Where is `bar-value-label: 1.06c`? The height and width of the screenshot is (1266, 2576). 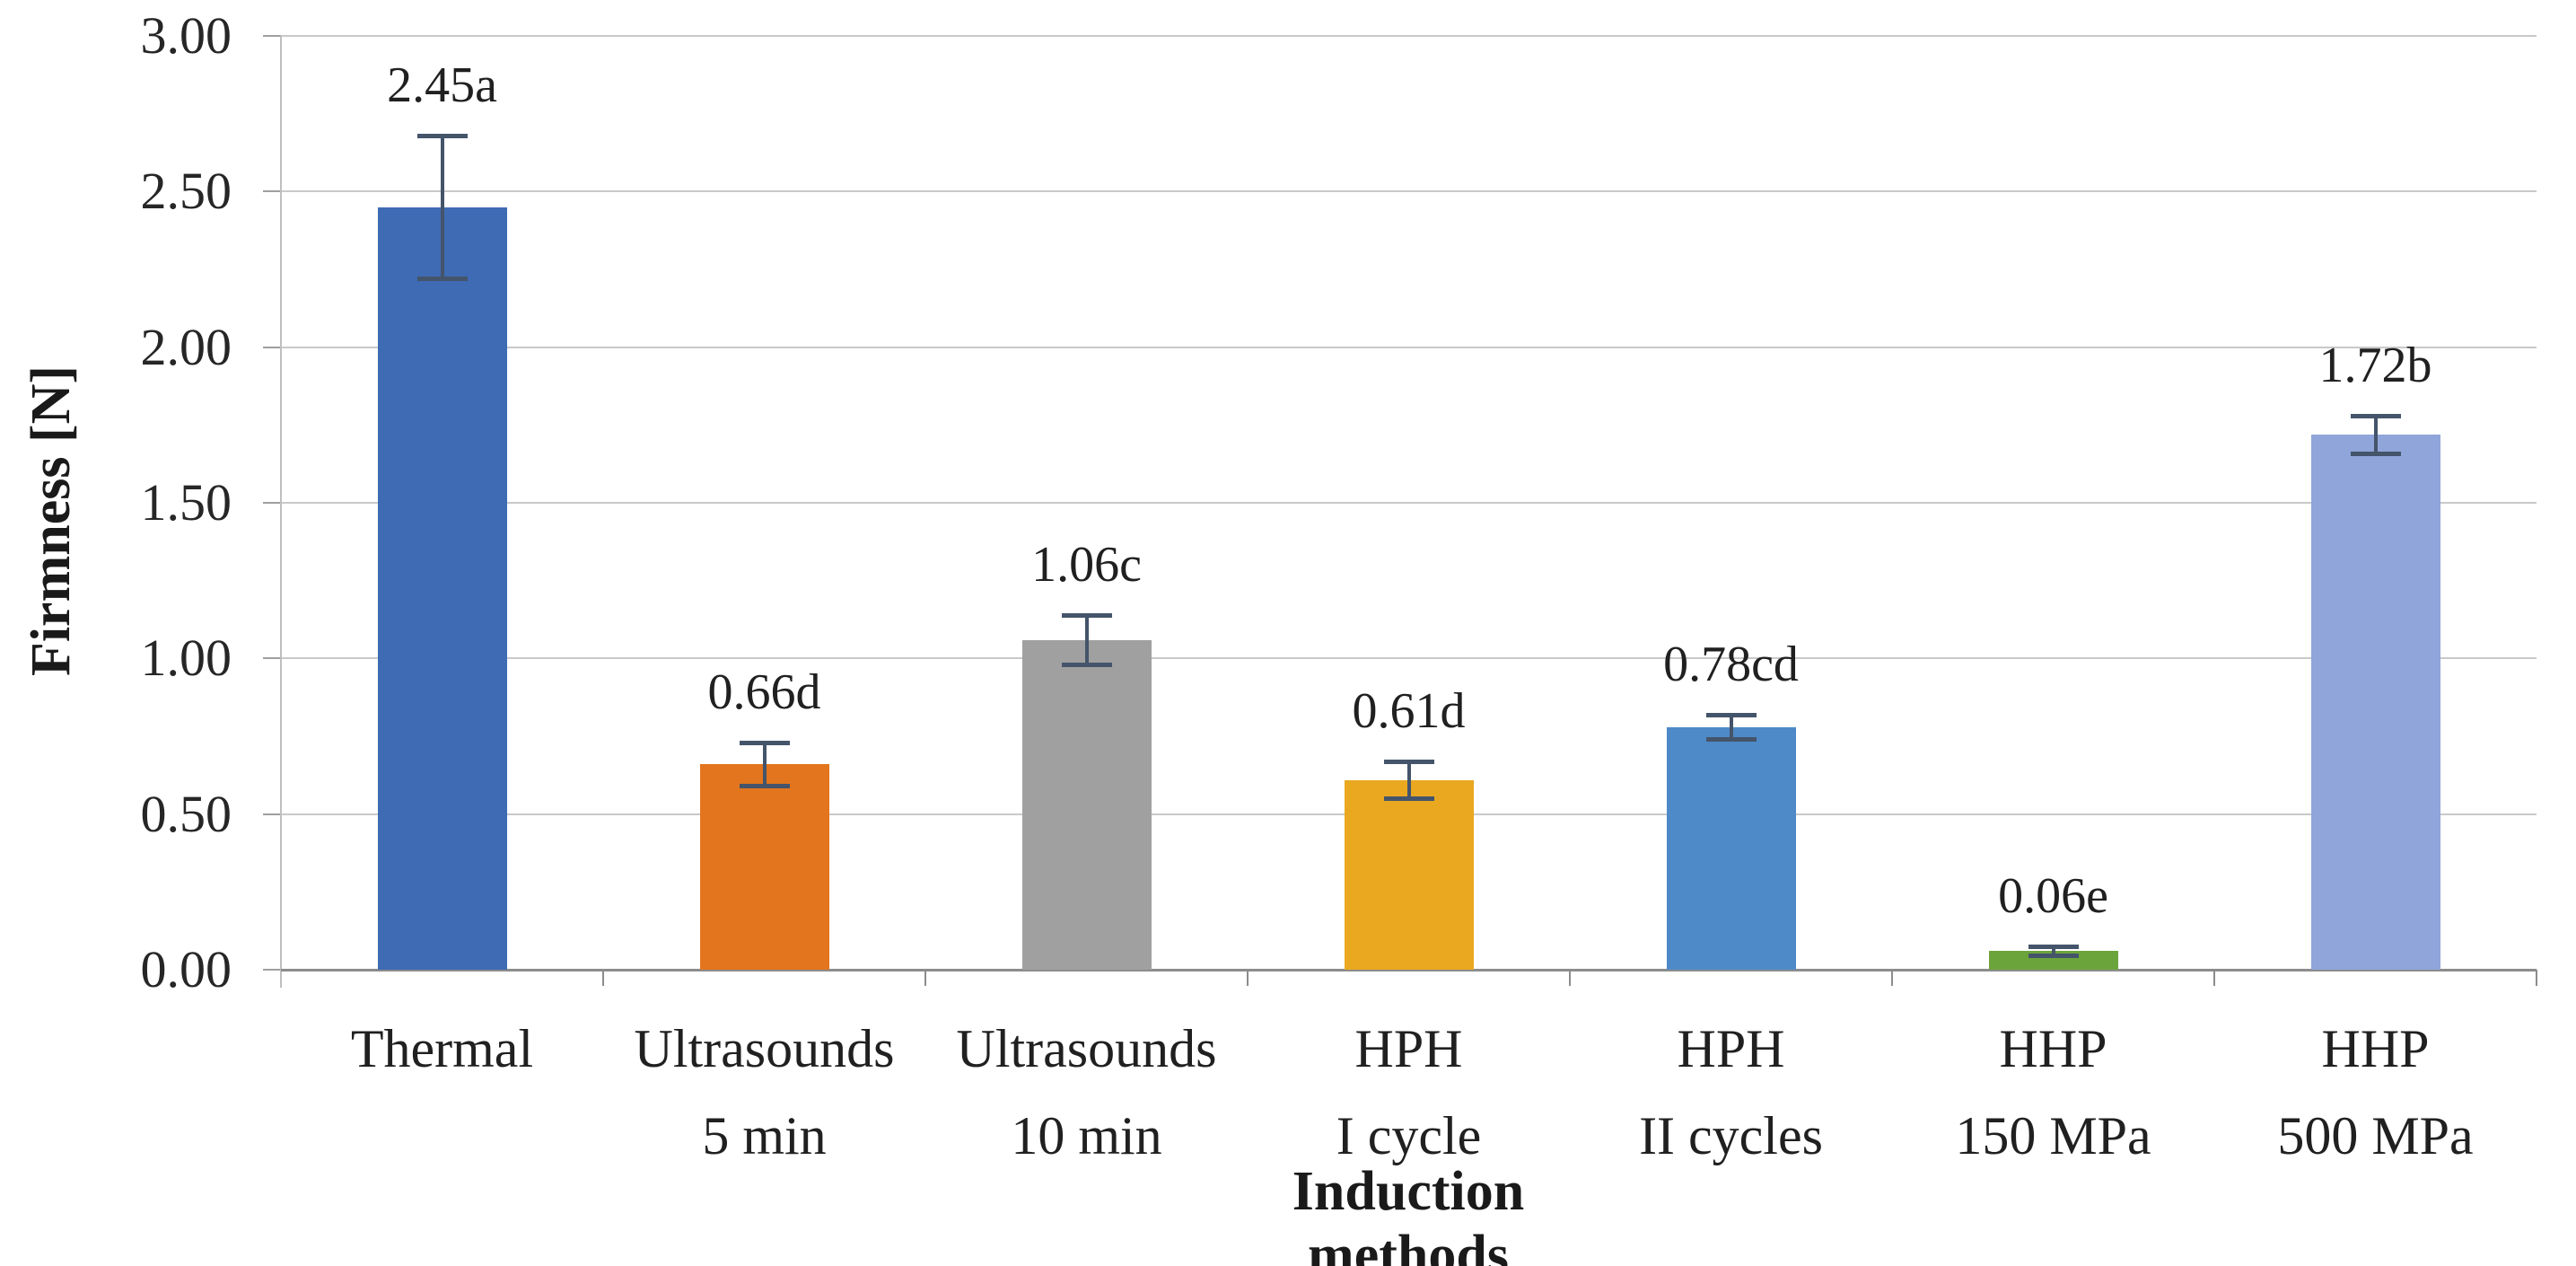 bar-value-label: 1.06c is located at coordinates (1086, 564).